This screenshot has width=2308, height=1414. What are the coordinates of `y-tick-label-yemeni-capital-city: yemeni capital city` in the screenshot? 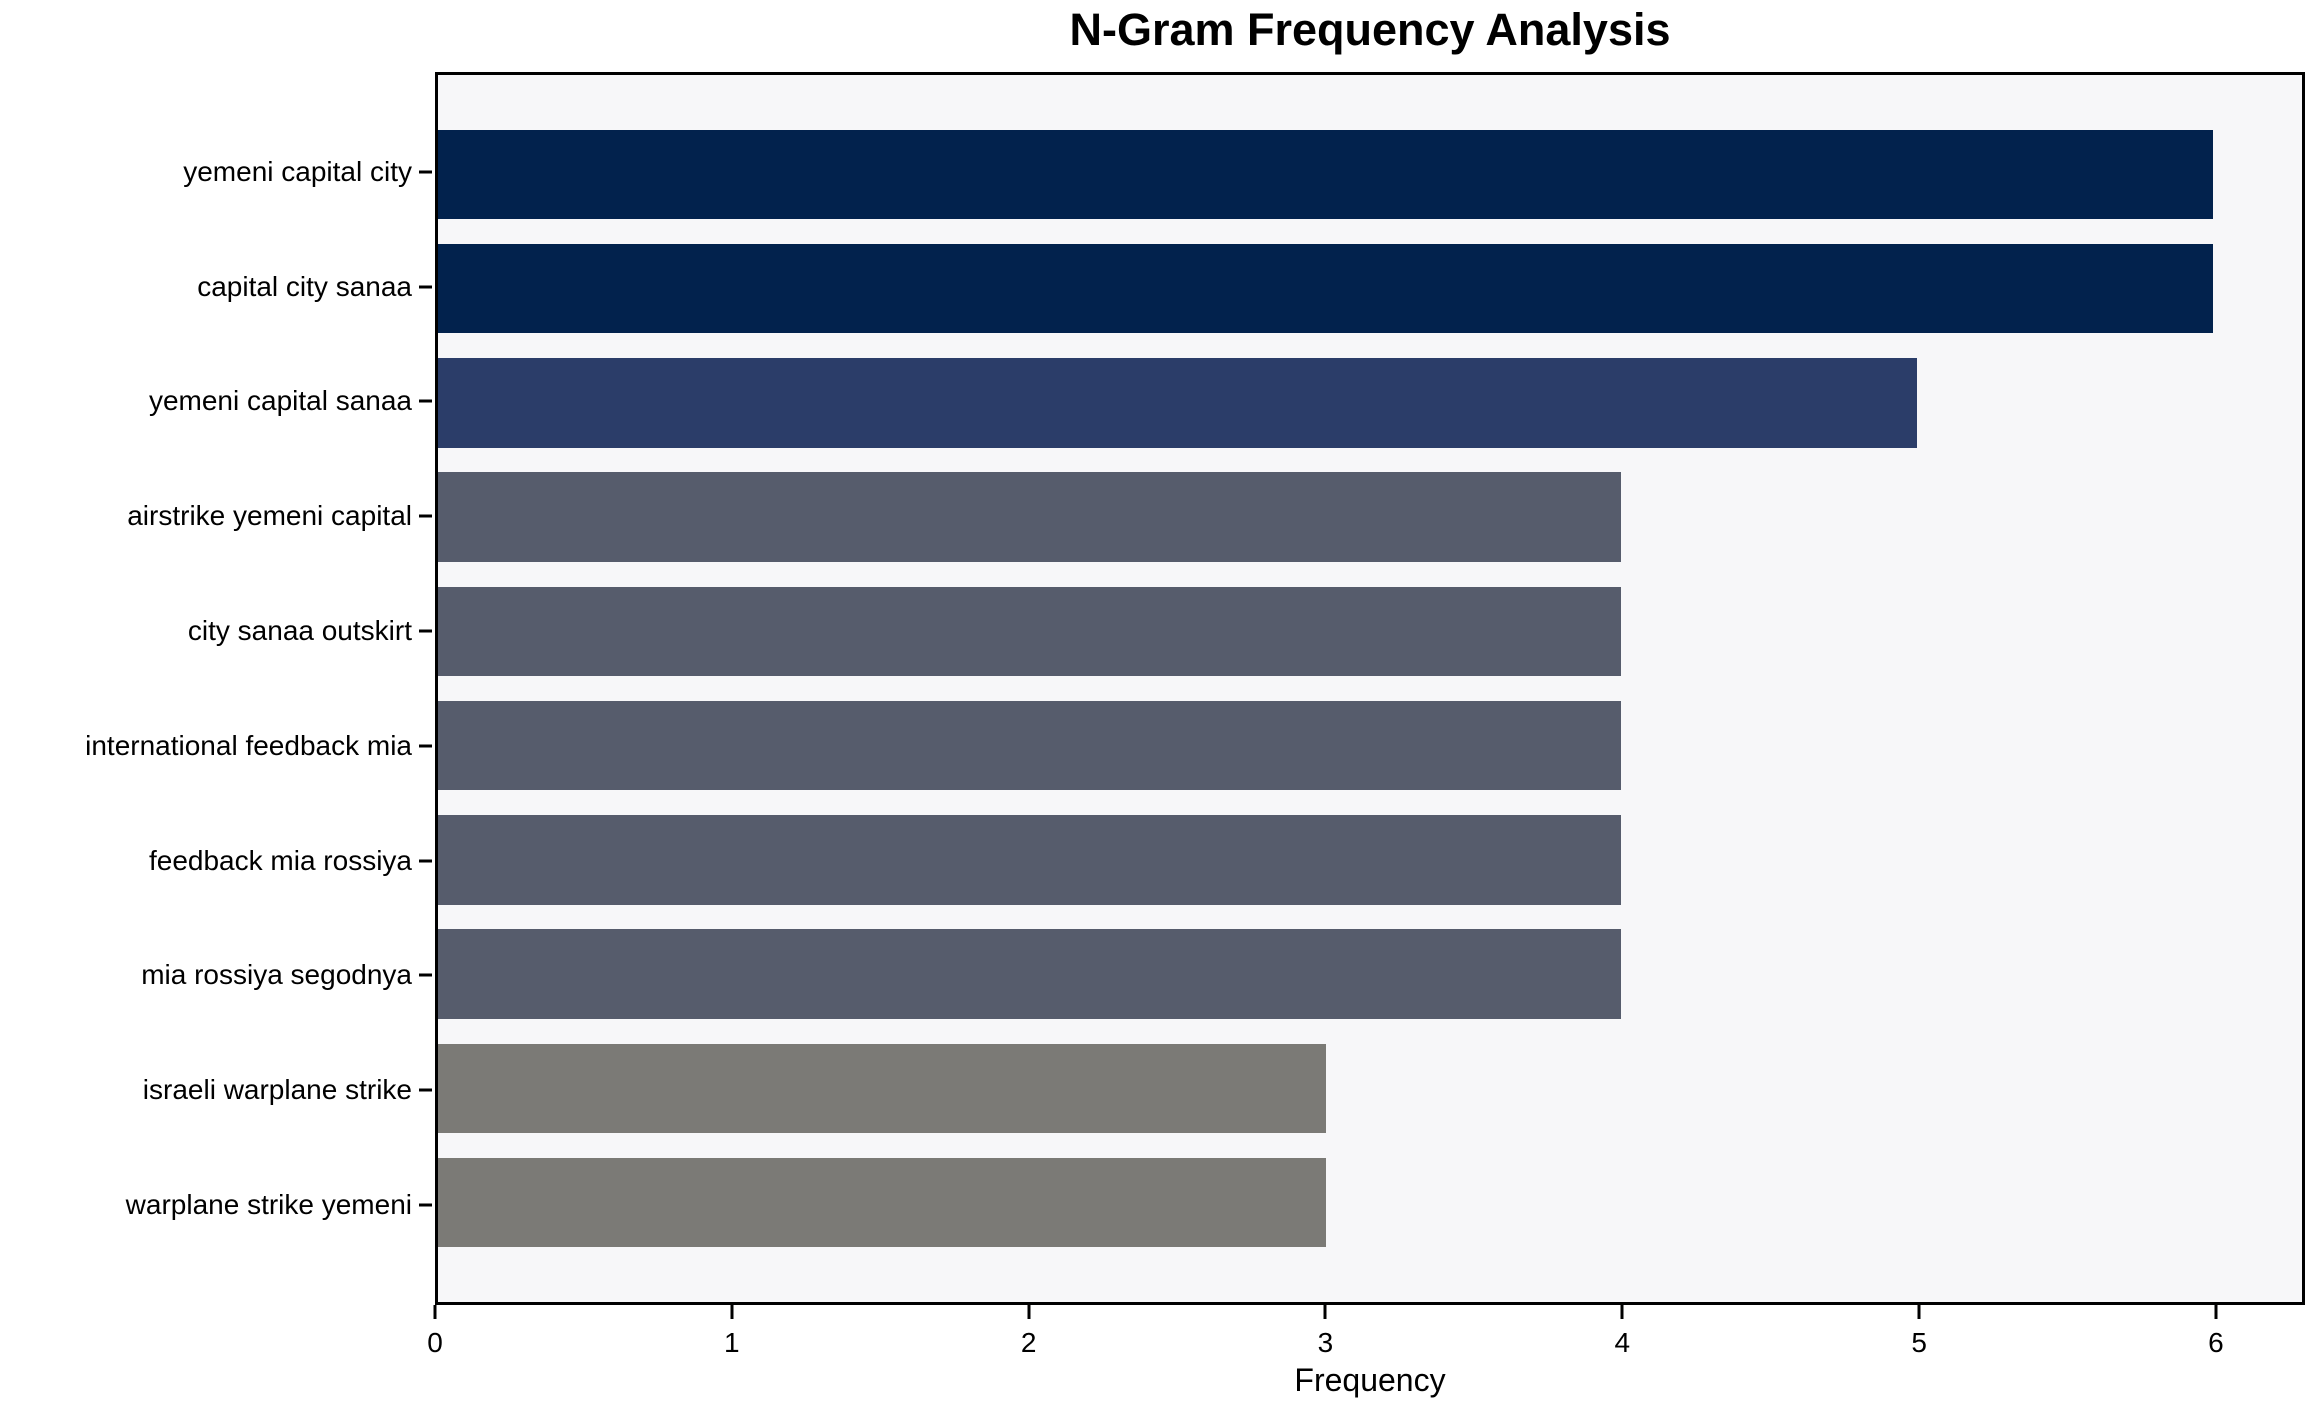 It's located at (297, 171).